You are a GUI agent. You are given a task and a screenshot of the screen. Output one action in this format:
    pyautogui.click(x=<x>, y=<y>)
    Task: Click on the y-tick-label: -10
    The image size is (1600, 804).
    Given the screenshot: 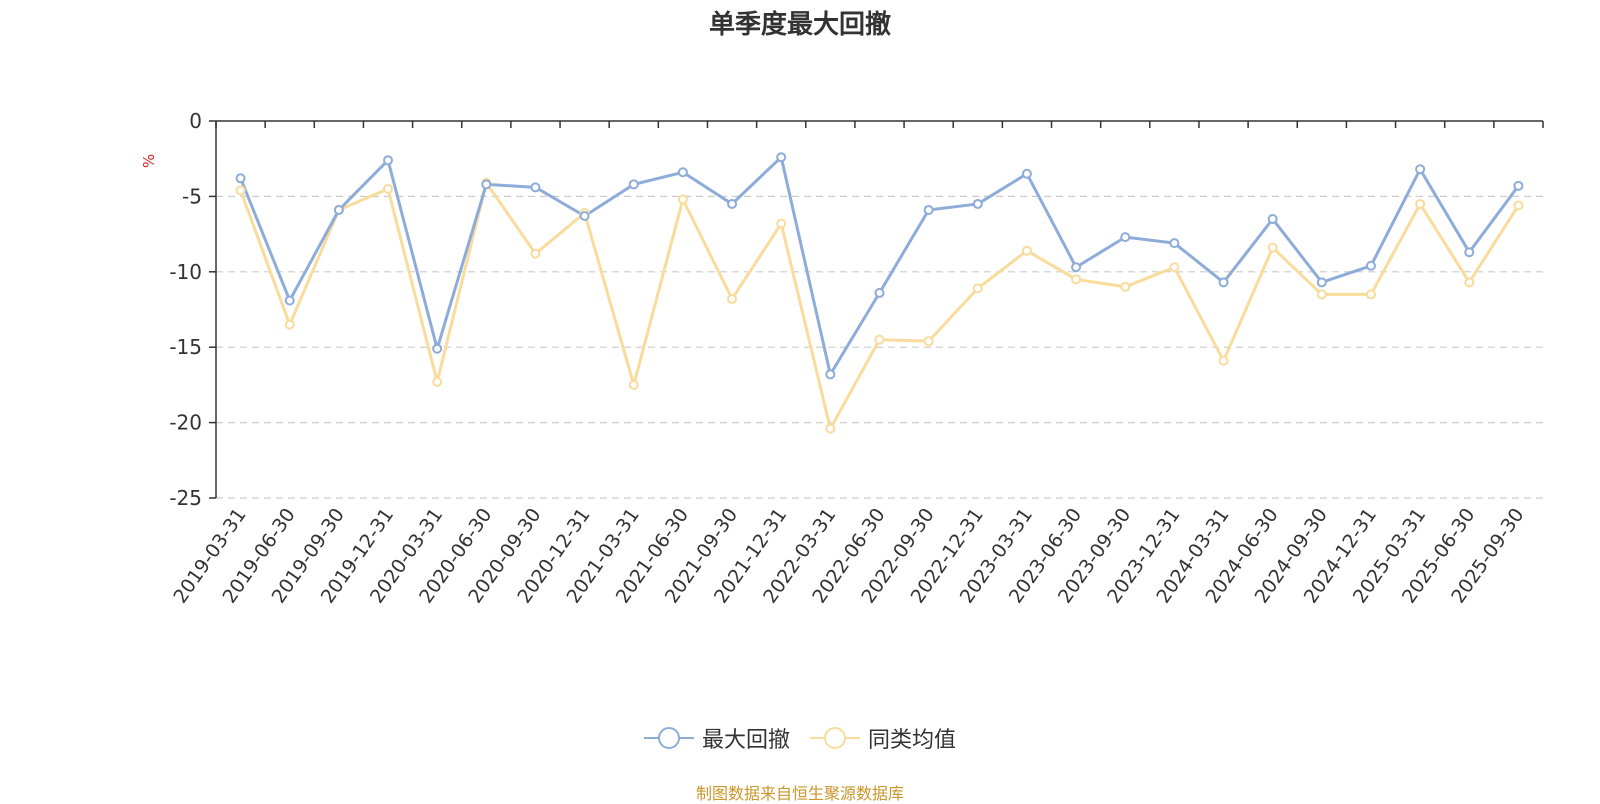 What is the action you would take?
    pyautogui.click(x=185, y=272)
    